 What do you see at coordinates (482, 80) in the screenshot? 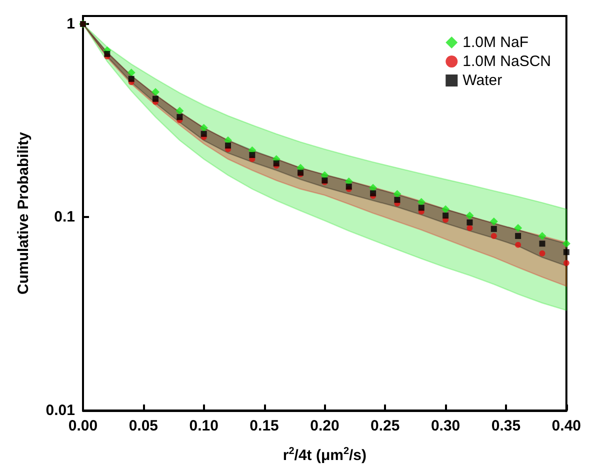
I see `legend-label: Water` at bounding box center [482, 80].